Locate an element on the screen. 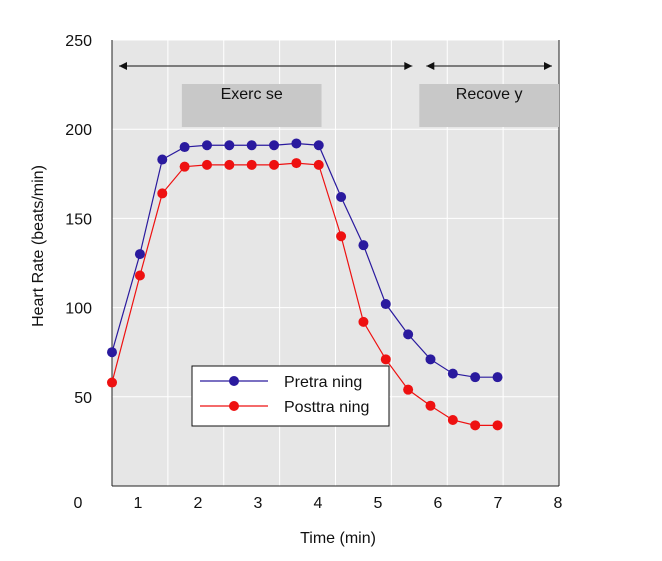  legend: Pretra ning Posttra ning is located at coordinates (290, 396).